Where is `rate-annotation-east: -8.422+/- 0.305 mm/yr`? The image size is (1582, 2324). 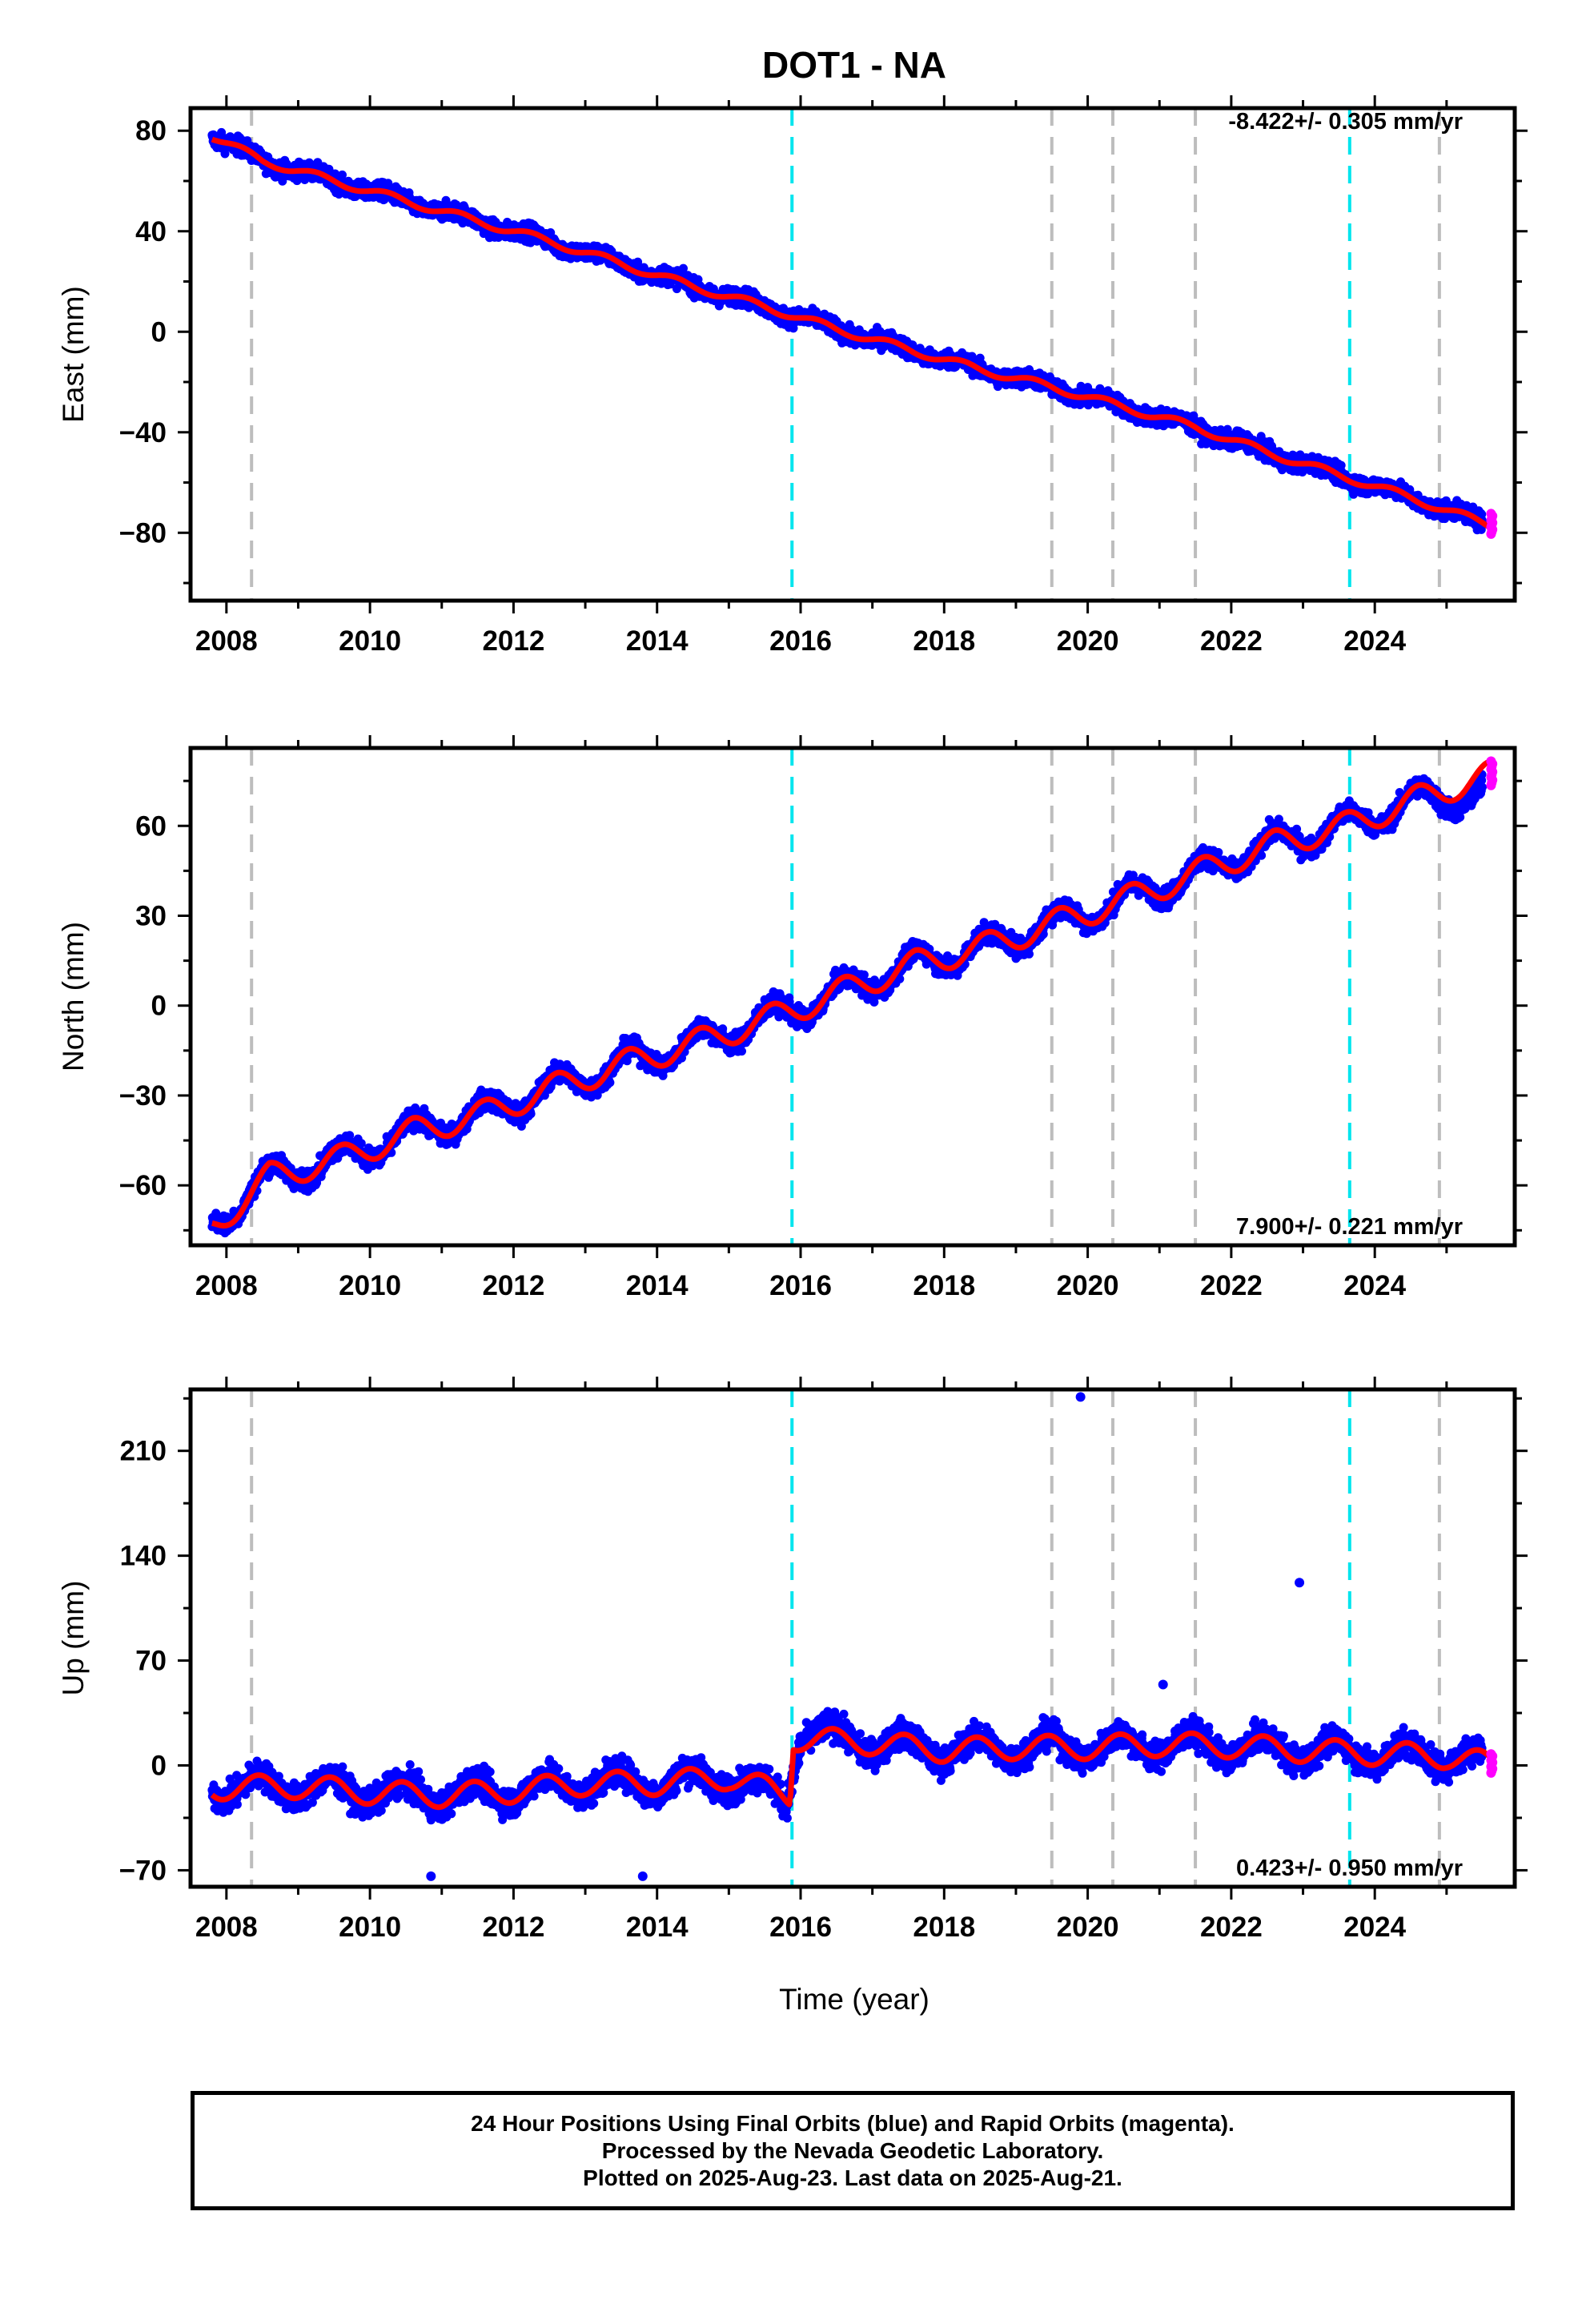
rate-annotation-east: -8.422+/- 0.305 mm/yr is located at coordinates (1345, 122).